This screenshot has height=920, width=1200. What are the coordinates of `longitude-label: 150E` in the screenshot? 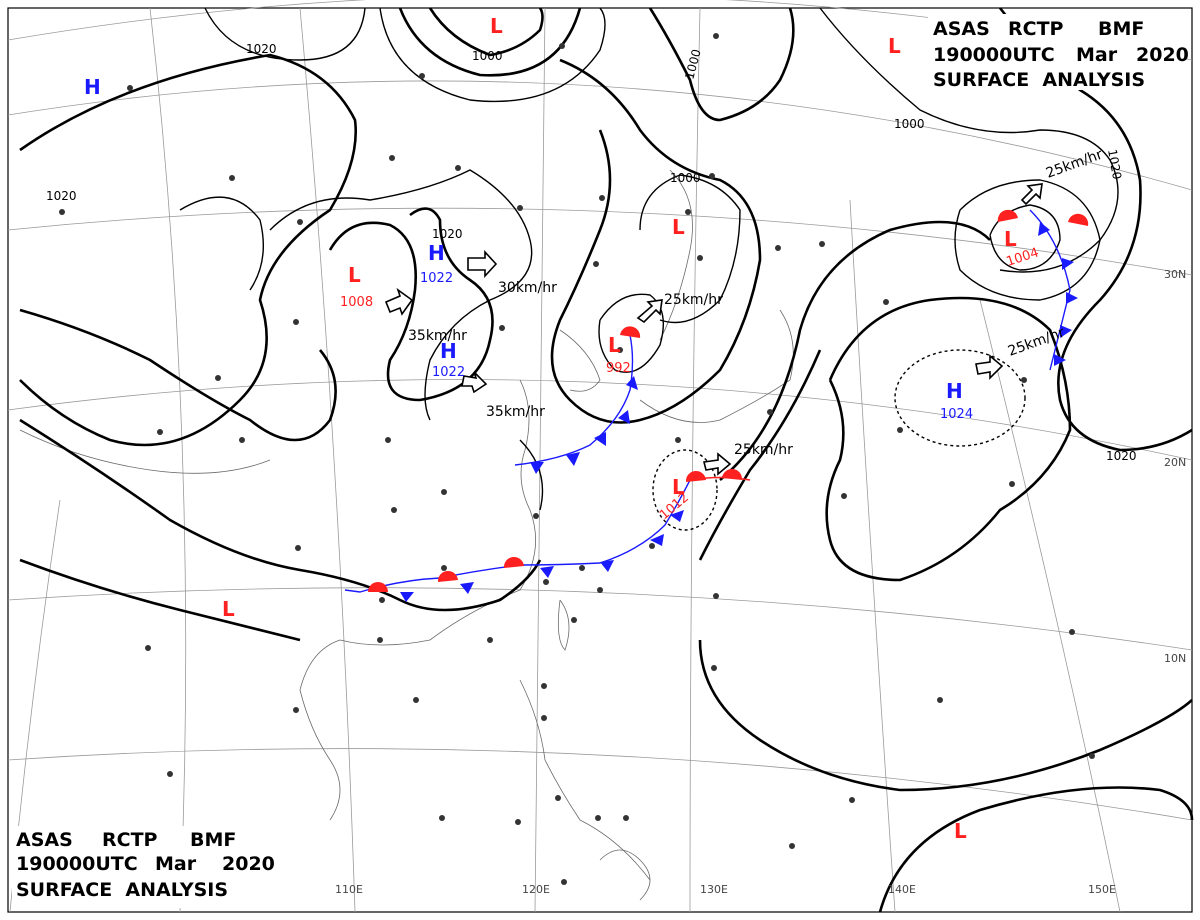 It's located at (1102, 889).